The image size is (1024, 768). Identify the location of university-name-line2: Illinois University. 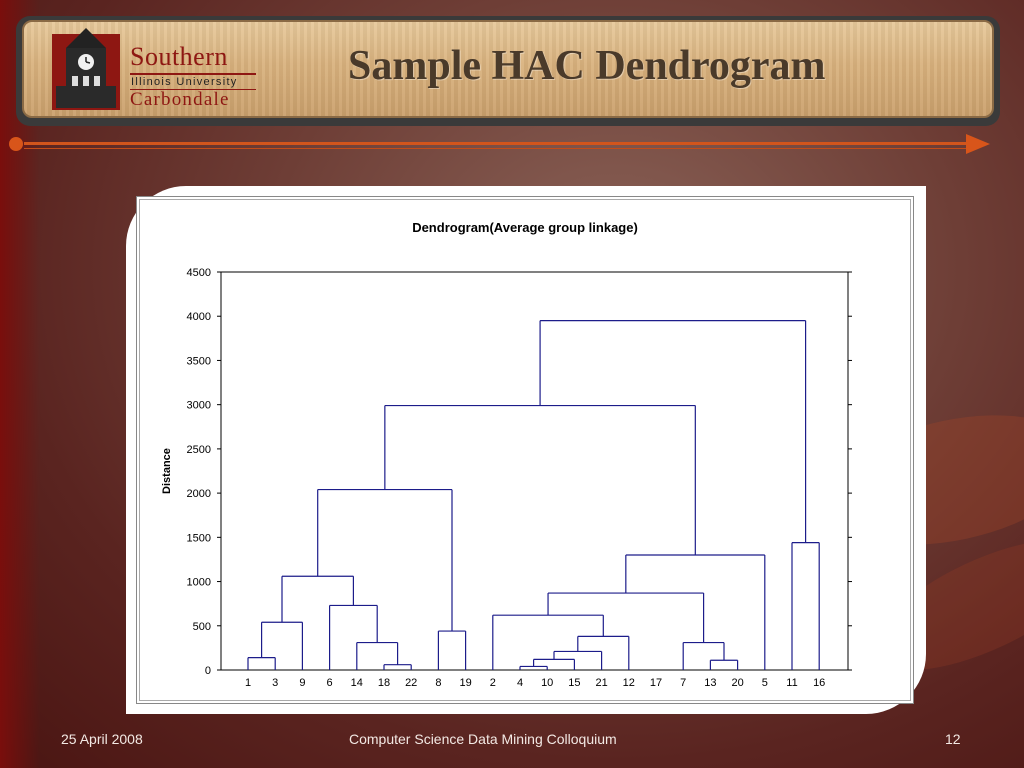
(184, 82).